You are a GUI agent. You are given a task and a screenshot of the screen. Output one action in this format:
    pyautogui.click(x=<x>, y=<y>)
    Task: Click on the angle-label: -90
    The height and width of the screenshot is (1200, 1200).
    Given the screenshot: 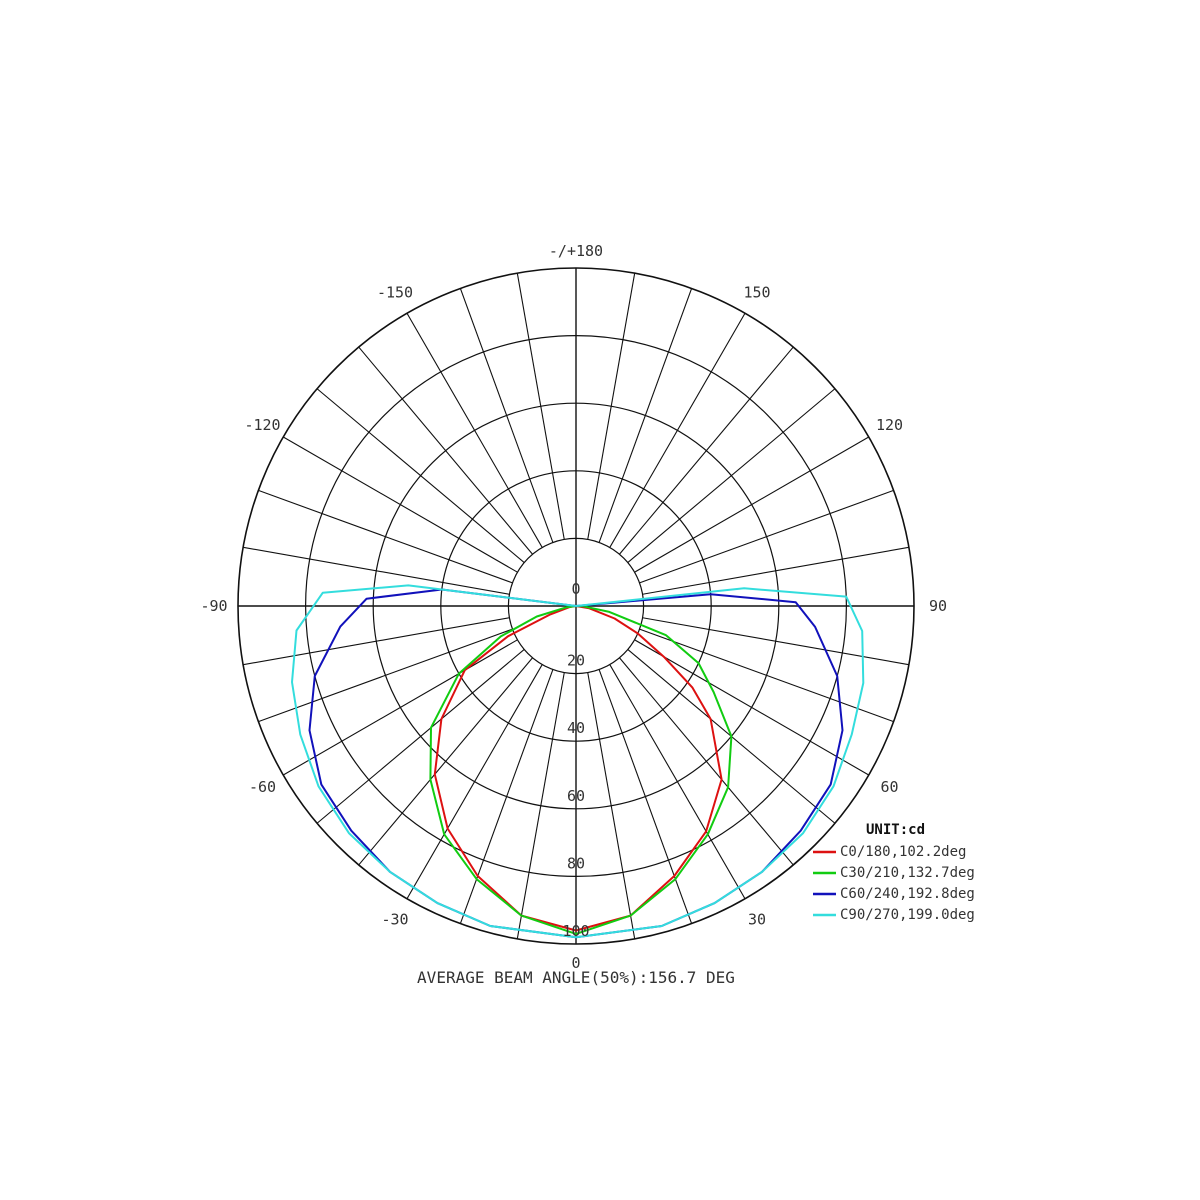 What is the action you would take?
    pyautogui.click(x=213, y=606)
    